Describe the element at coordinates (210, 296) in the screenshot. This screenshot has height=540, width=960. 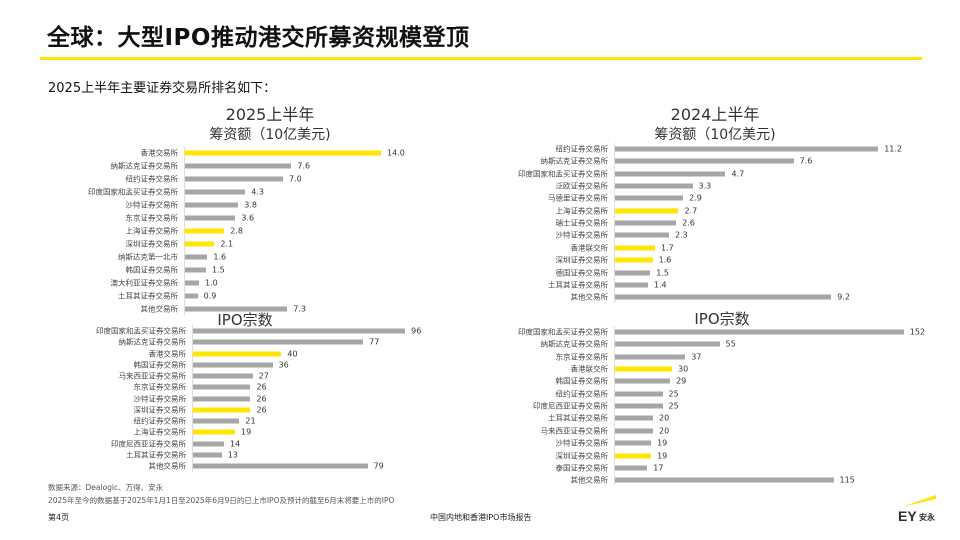
I see `data-label: 0.9` at that location.